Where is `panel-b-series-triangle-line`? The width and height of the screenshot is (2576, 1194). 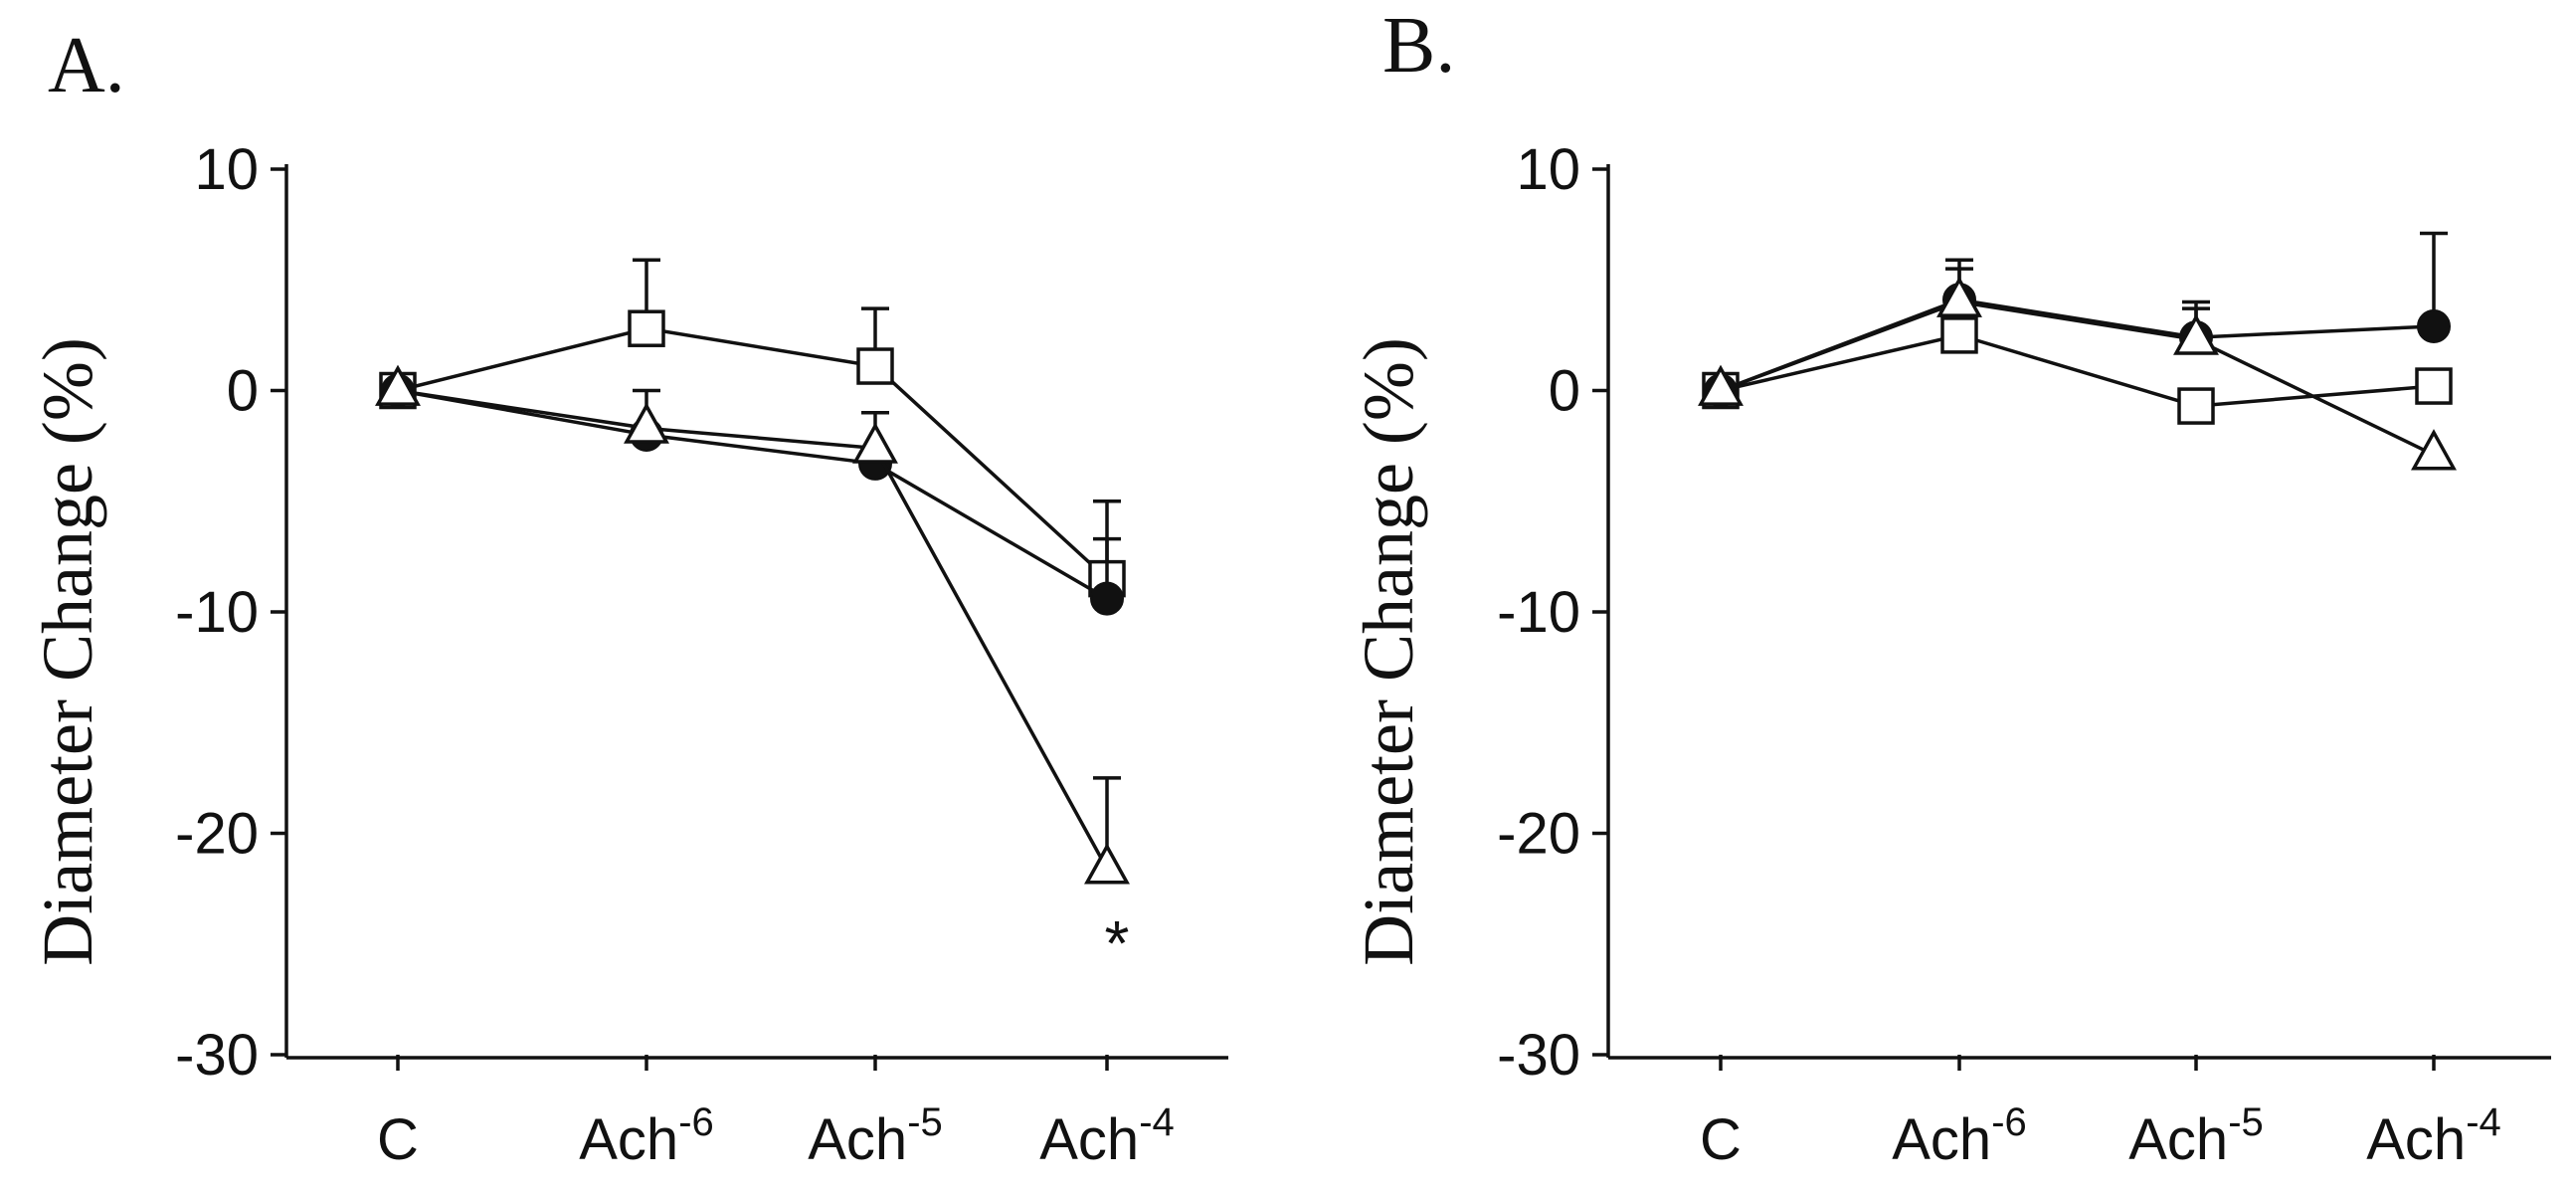 panel-b-series-triangle-line is located at coordinates (2077, 378).